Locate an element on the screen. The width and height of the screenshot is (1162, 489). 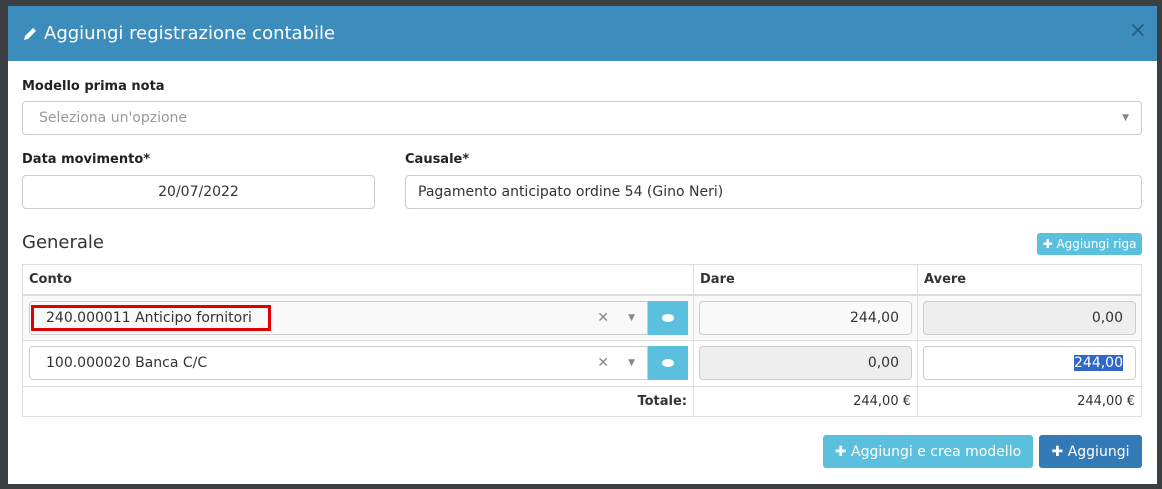
close-button: × is located at coordinates (1137, 30).